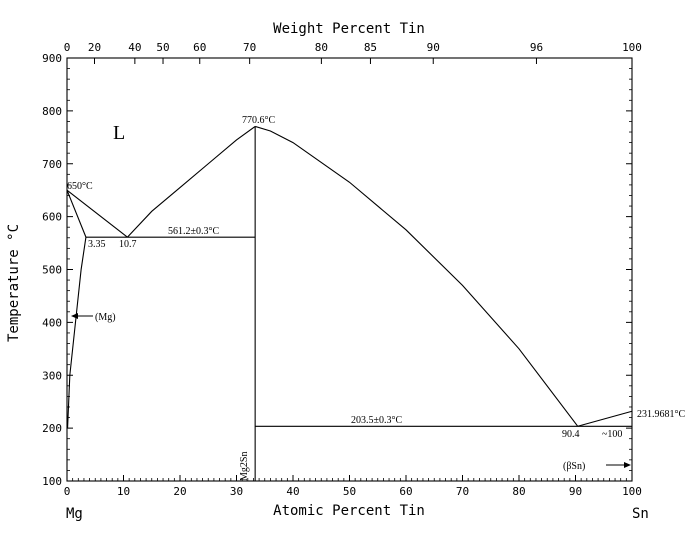 The image size is (700, 550). I want to click on x-bottom-tick-label: 10, so click(123, 491).